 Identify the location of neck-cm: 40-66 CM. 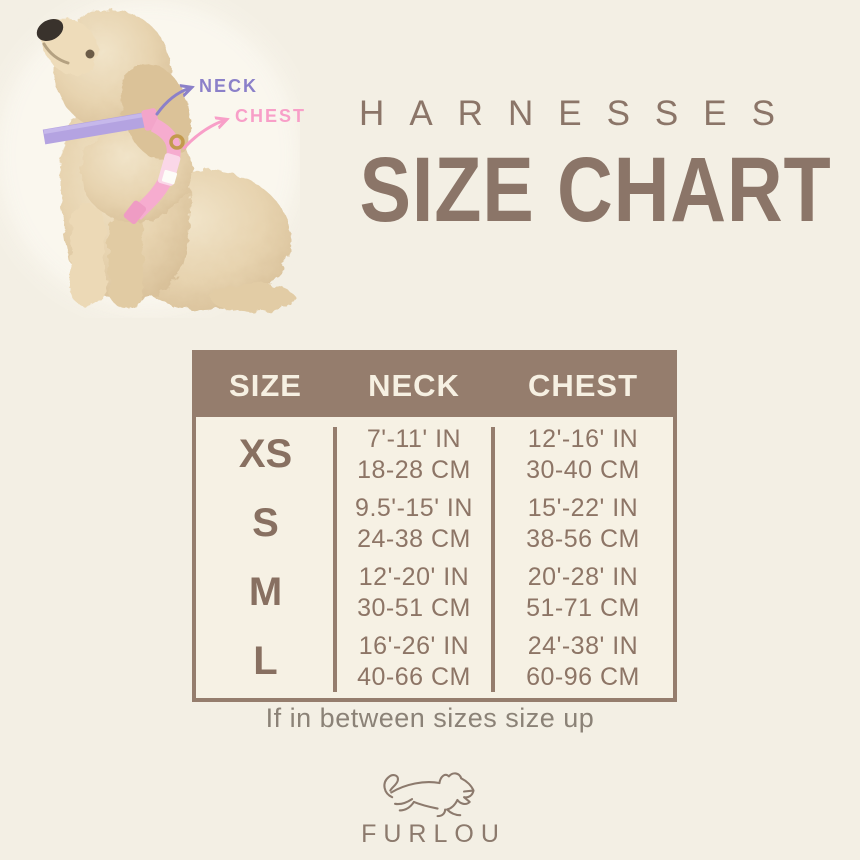
(414, 676).